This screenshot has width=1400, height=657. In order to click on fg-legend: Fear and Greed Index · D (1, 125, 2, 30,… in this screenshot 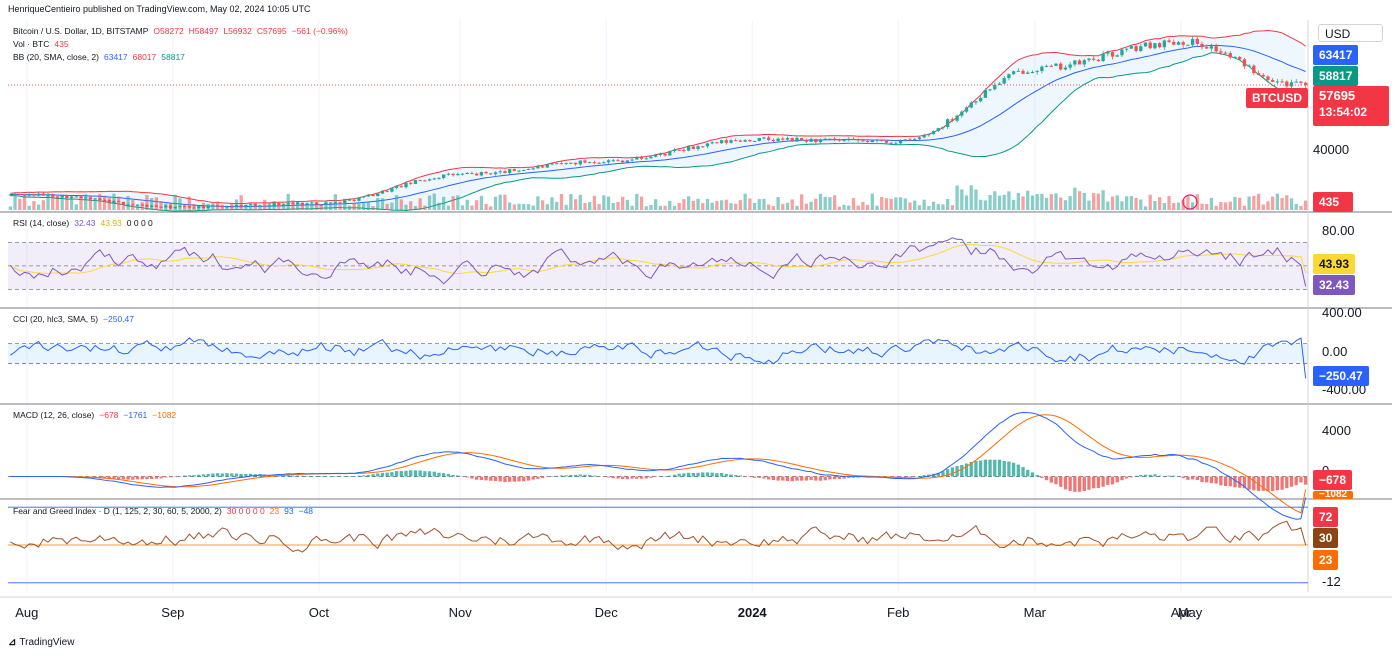, I will do `click(165, 511)`.